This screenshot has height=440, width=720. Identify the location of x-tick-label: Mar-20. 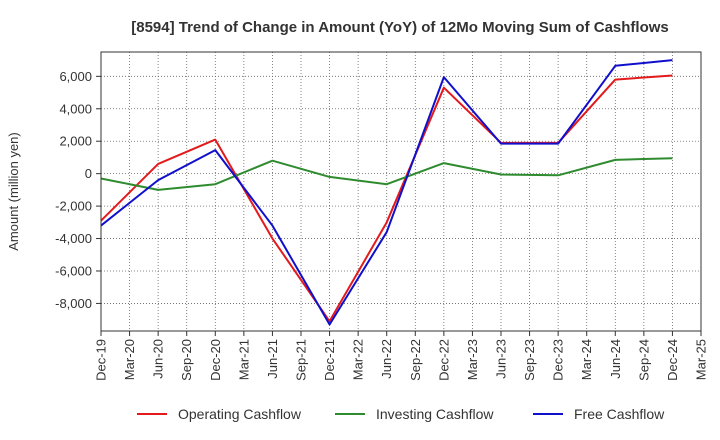
(129, 359).